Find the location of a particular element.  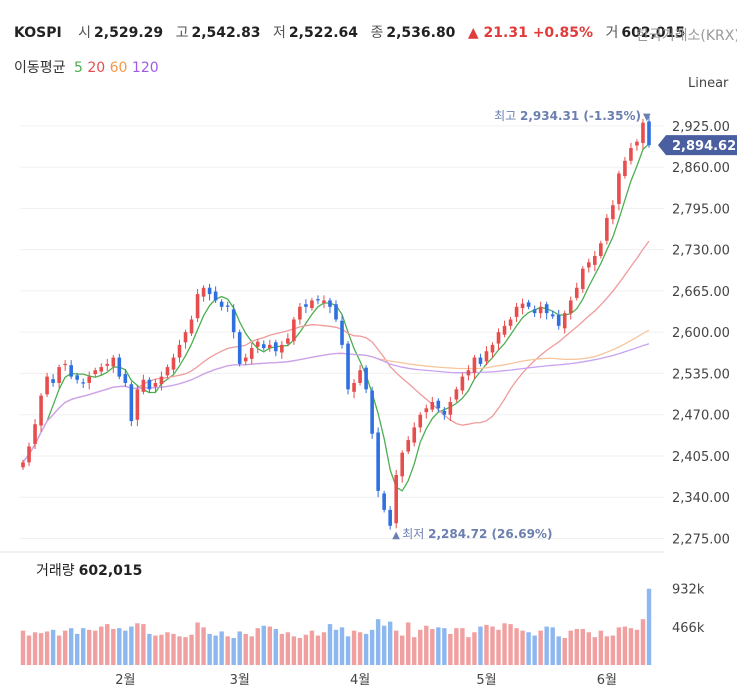

scale-toggle-button: Linear is located at coordinates (708, 83).